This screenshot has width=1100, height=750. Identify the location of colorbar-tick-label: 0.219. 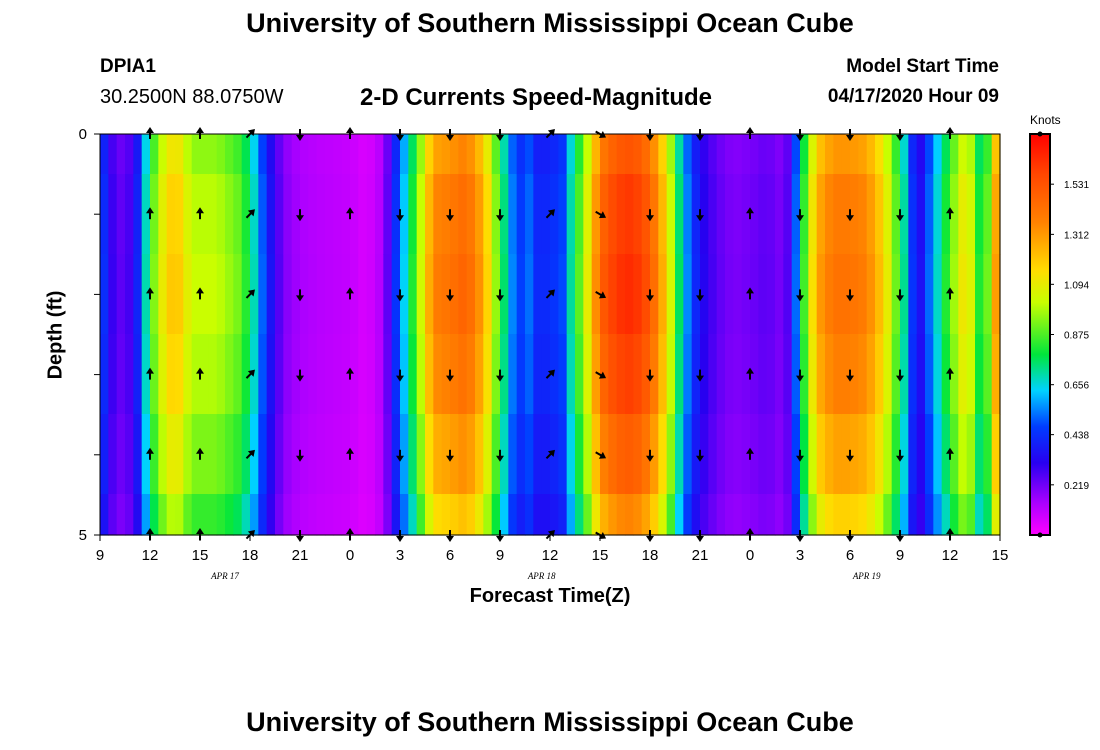
(1076, 486).